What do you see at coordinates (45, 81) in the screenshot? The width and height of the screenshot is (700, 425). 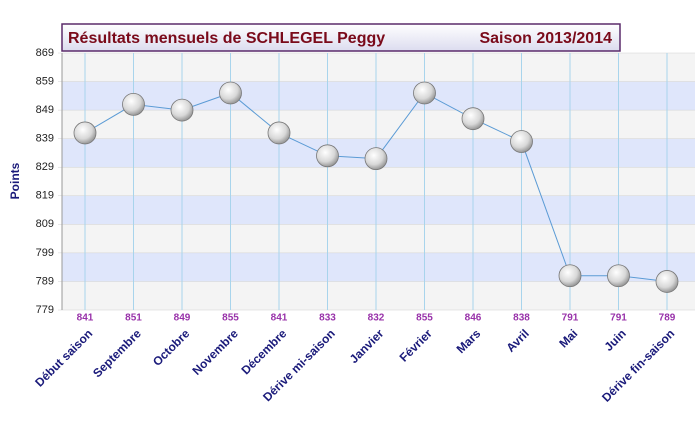 I see `y-tick-label: 859` at bounding box center [45, 81].